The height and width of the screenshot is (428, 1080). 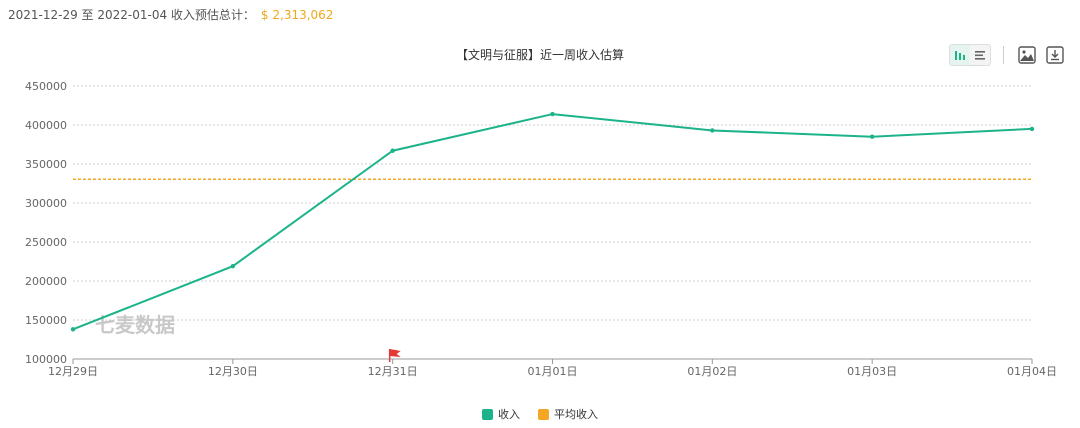 What do you see at coordinates (960, 55) in the screenshot?
I see `bar-chart-icon` at bounding box center [960, 55].